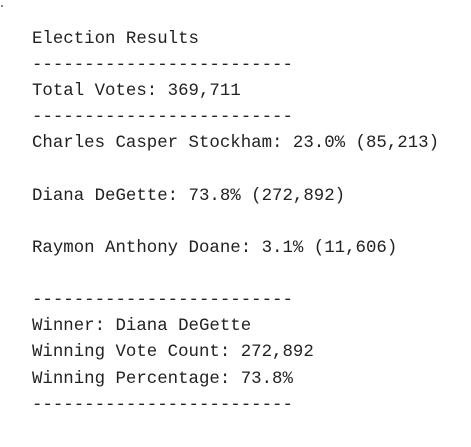  I want to click on winner: Winner: Diana DeGette, so click(142, 326).